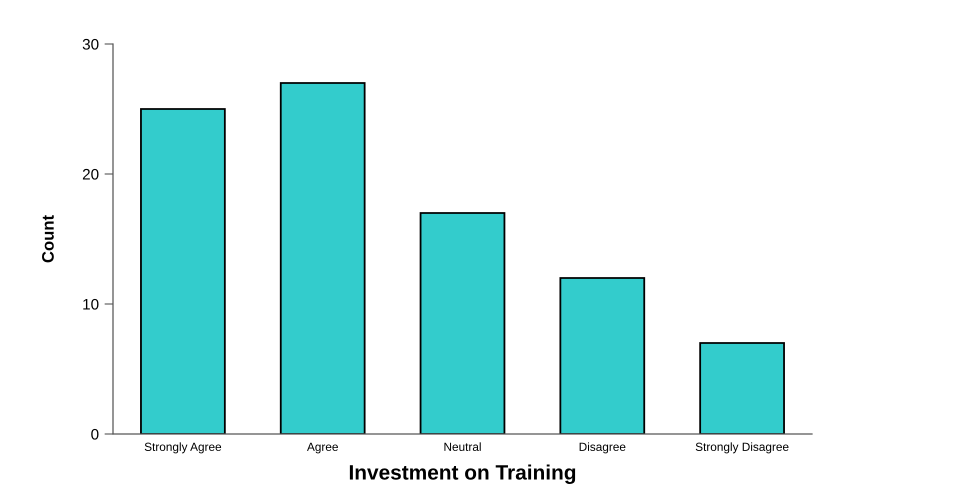 The height and width of the screenshot is (499, 963). What do you see at coordinates (322, 448) in the screenshot?
I see `x-tick-label: Agree` at bounding box center [322, 448].